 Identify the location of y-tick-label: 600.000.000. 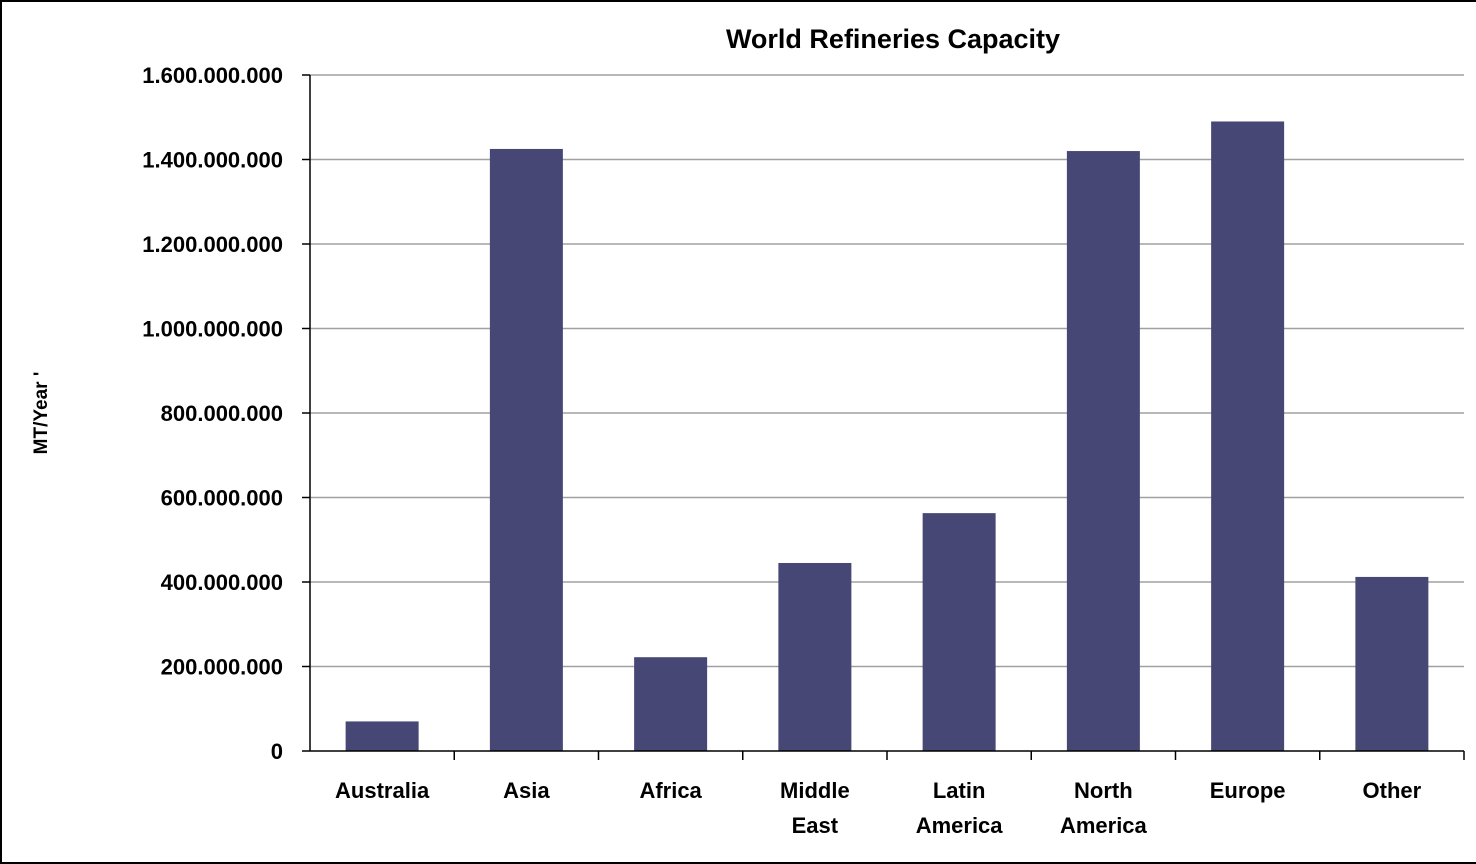
(222, 498).